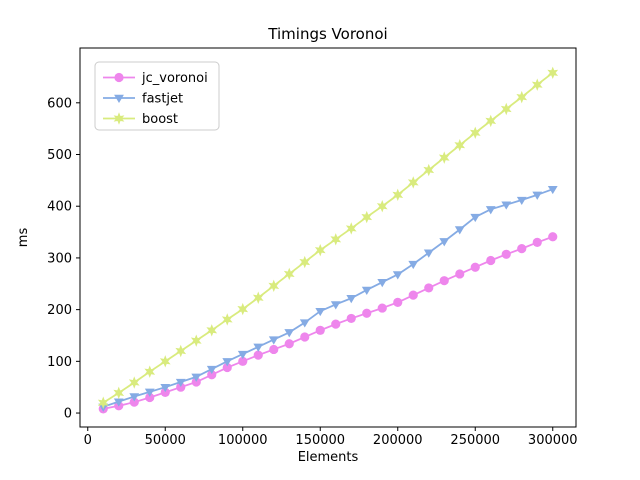 This screenshot has width=640, height=480. Describe the element at coordinates (23, 238) in the screenshot. I see `y-axis-label: ms` at that location.